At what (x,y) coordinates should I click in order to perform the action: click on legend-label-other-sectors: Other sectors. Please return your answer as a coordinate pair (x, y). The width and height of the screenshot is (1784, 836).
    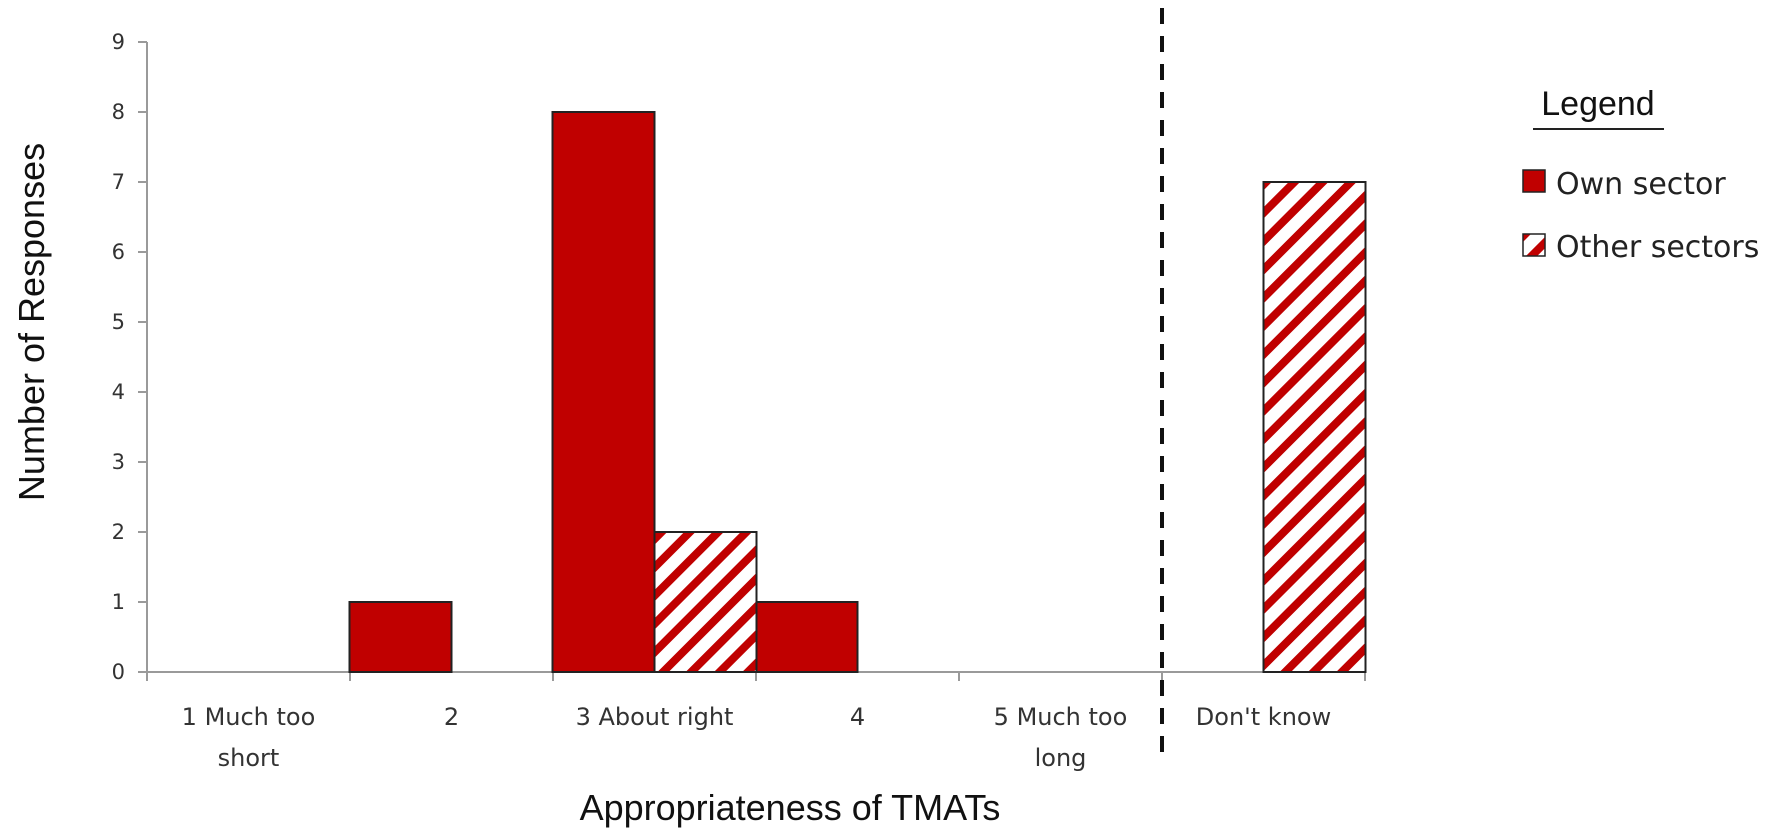
    Looking at the image, I should click on (1657, 247).